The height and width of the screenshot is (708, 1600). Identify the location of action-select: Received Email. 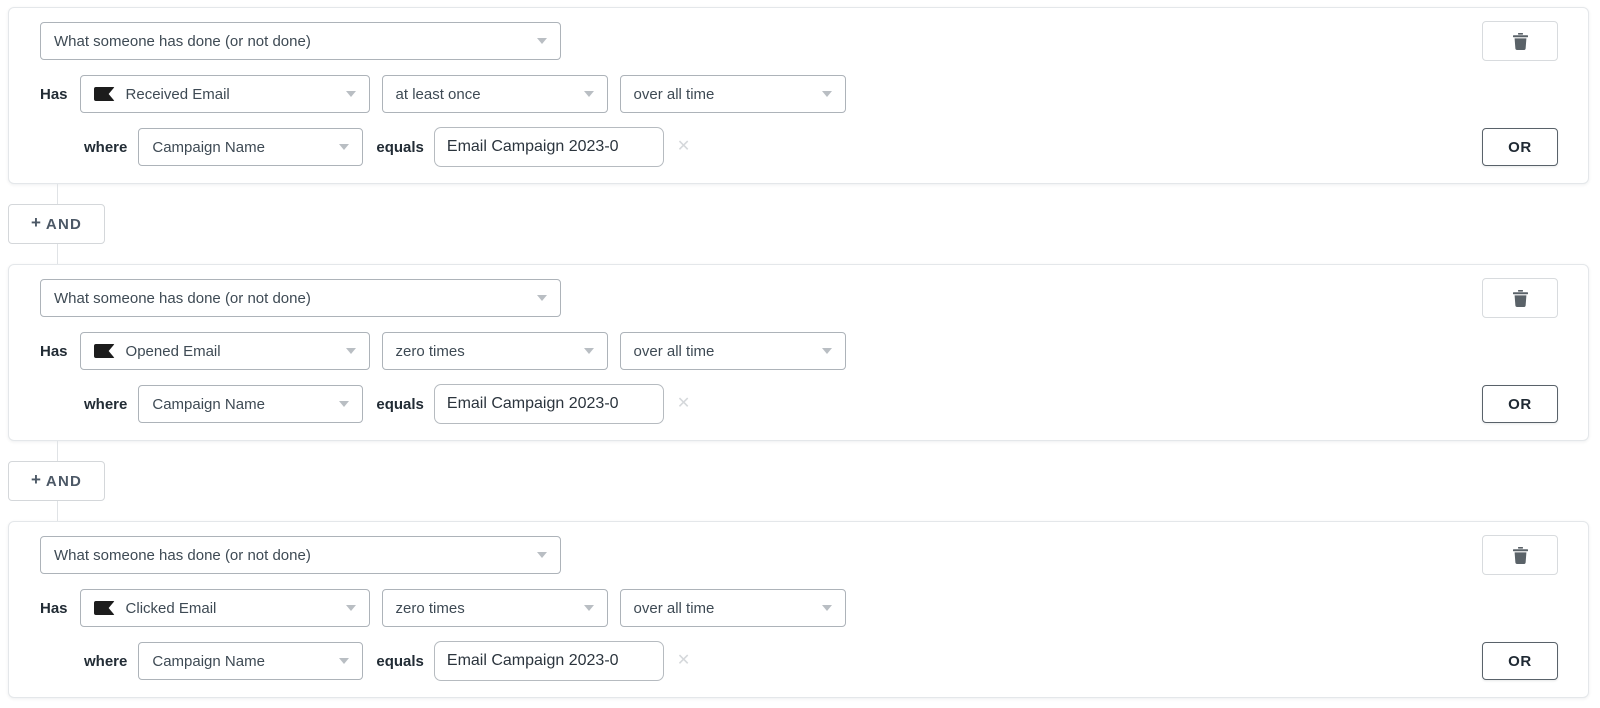
(224, 94).